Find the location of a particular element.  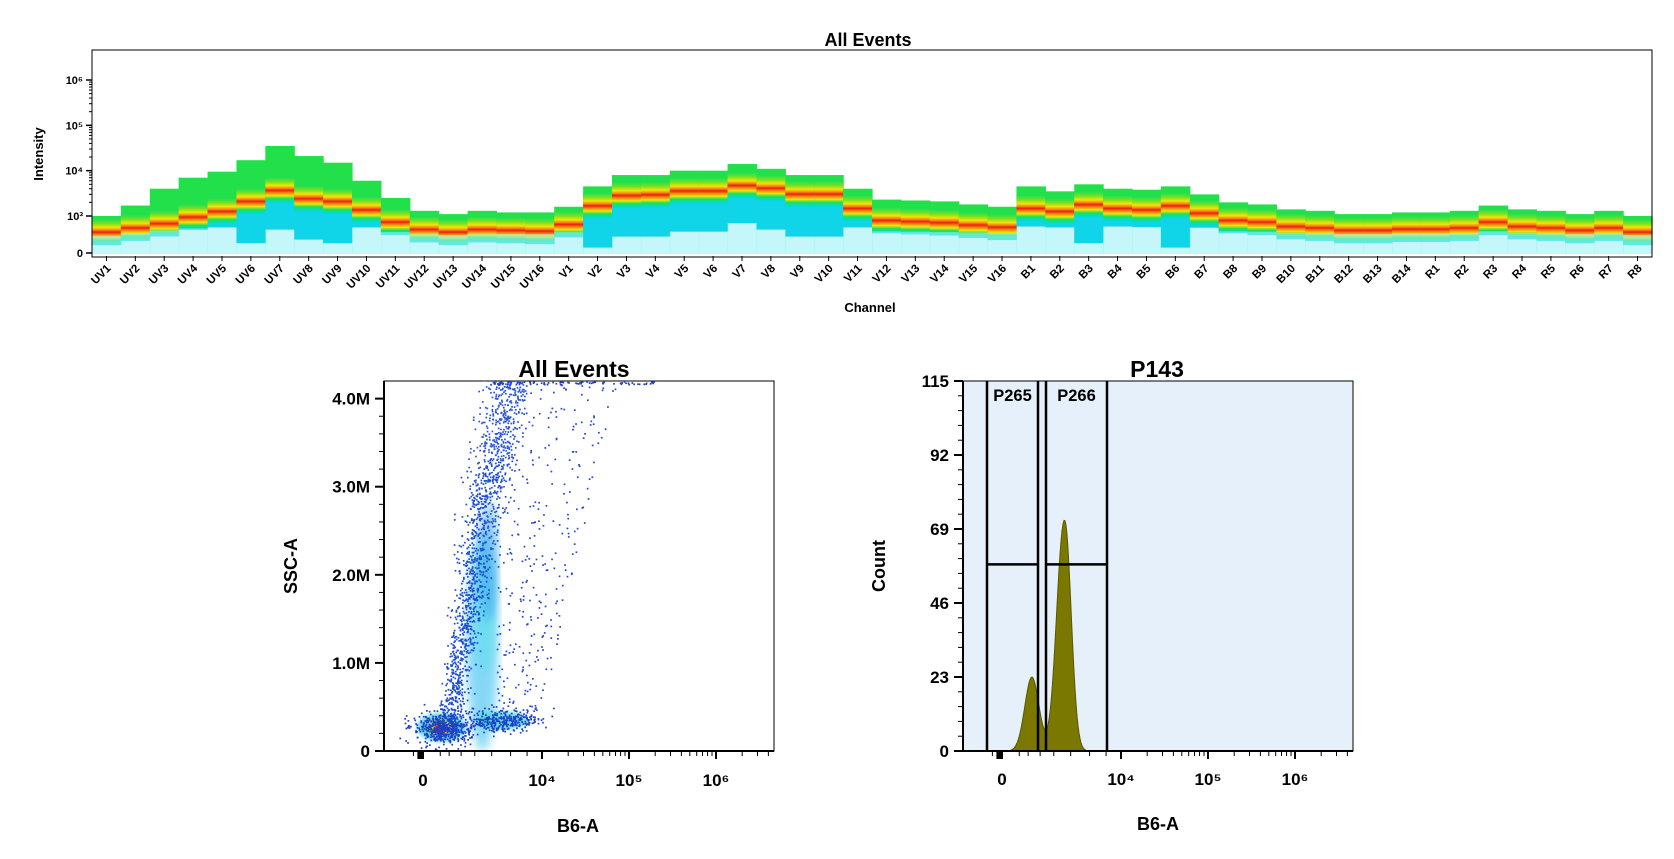

spectrum-cell is located at coordinates (1031, 208).